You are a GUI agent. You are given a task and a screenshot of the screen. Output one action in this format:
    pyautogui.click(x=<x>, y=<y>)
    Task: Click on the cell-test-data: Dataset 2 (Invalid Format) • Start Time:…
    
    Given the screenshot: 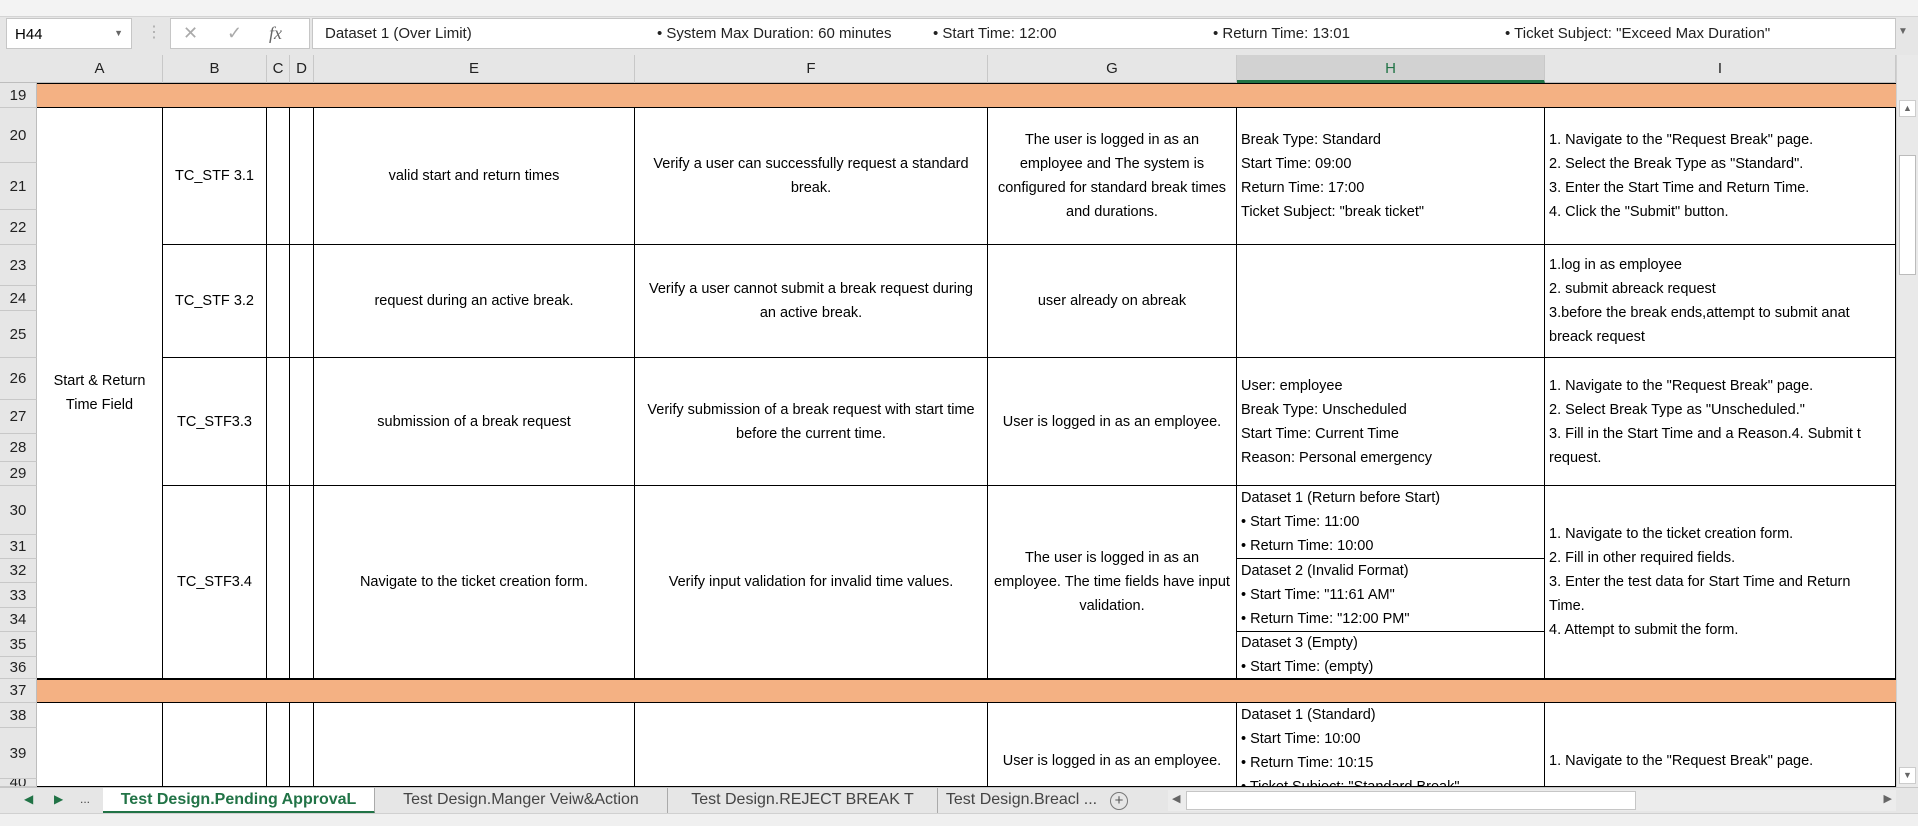 What is the action you would take?
    pyautogui.click(x=1391, y=595)
    